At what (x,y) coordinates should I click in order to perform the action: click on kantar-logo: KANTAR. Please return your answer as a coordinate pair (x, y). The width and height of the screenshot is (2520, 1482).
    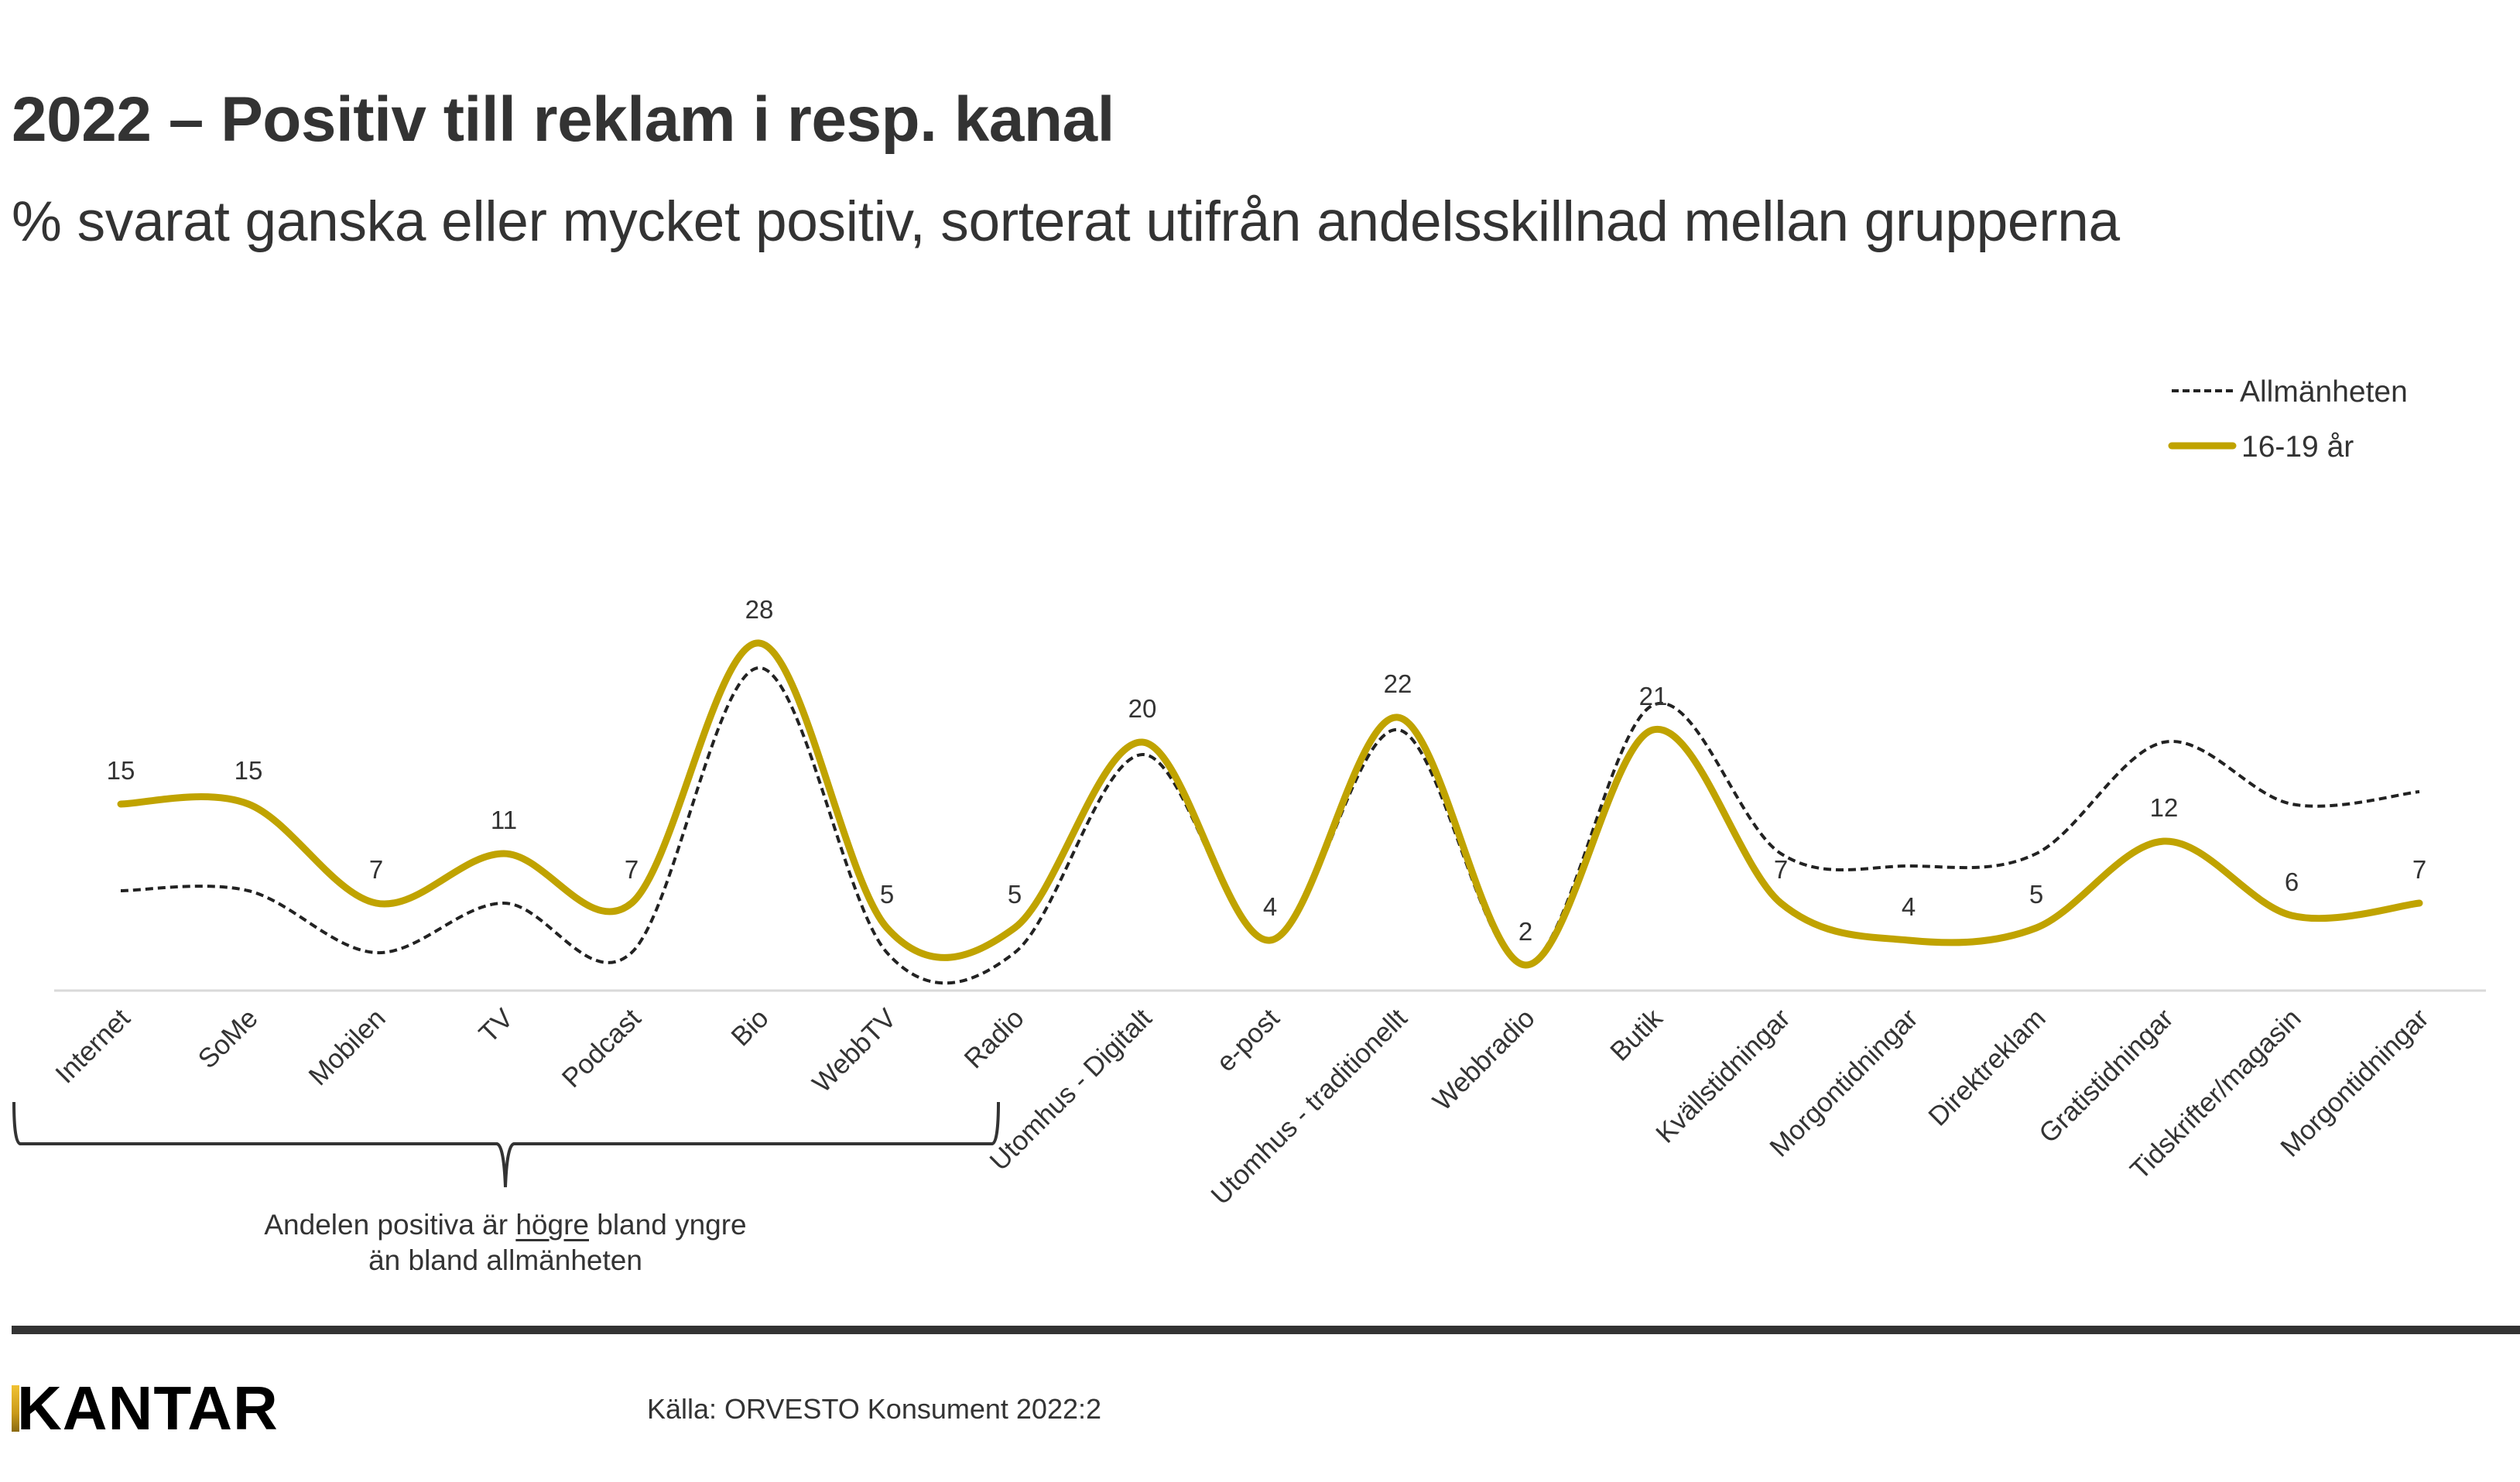
    Looking at the image, I should click on (145, 1408).